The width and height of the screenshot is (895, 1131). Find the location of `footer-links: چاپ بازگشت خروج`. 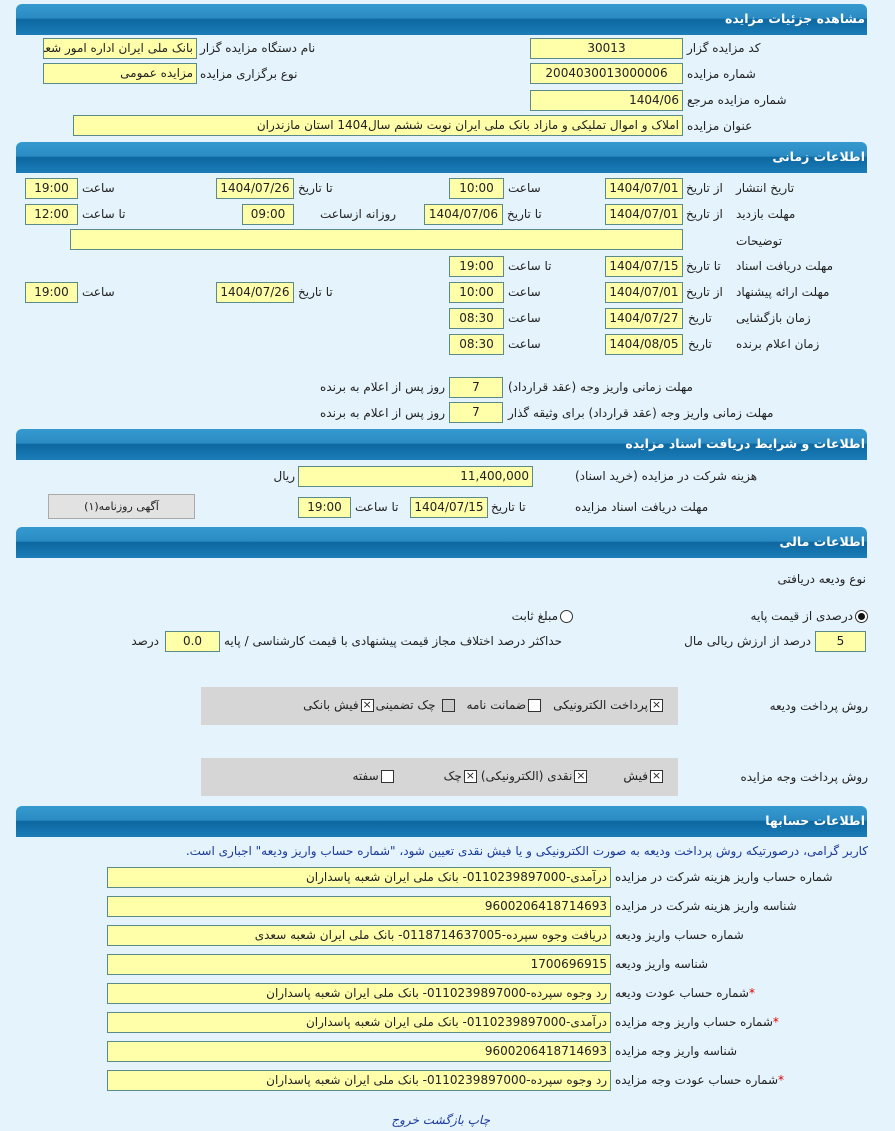

footer-links: چاپ بازگشت خروج is located at coordinates (440, 1120).